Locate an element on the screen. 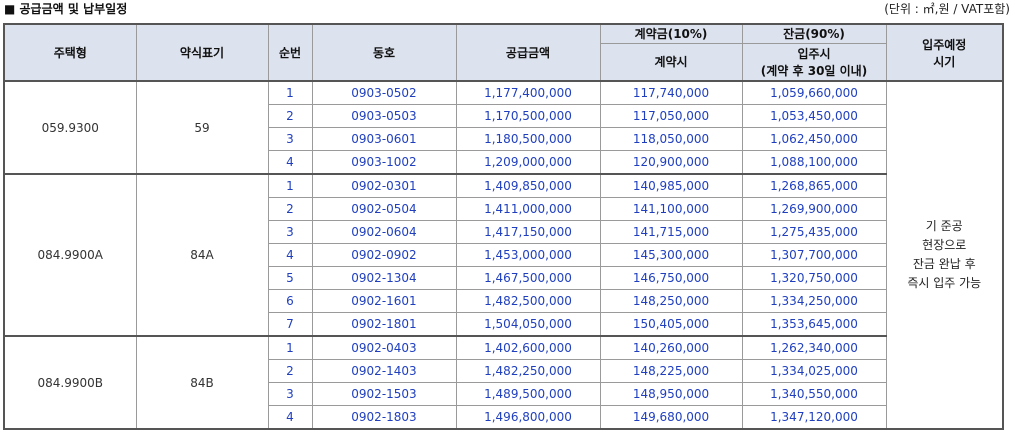  col-header-type: 주택형 is located at coordinates (70, 52).